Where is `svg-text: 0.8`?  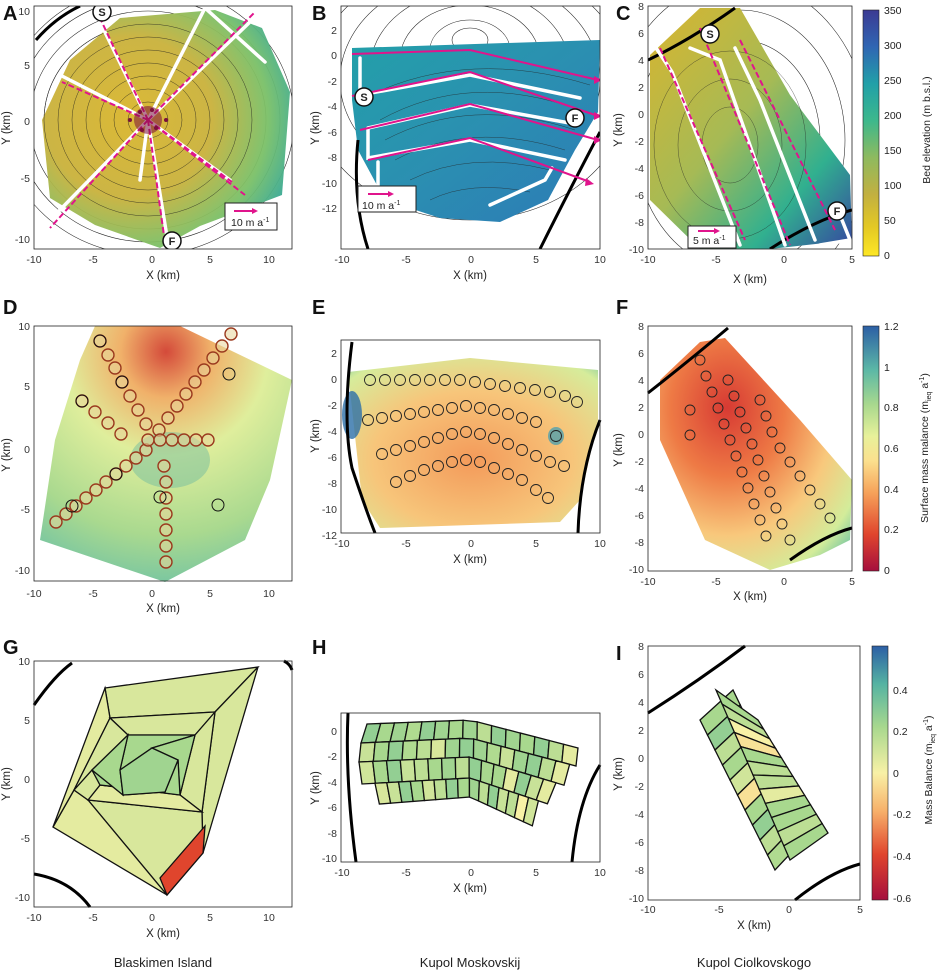 svg-text: 0.8 is located at coordinates (891, 408).